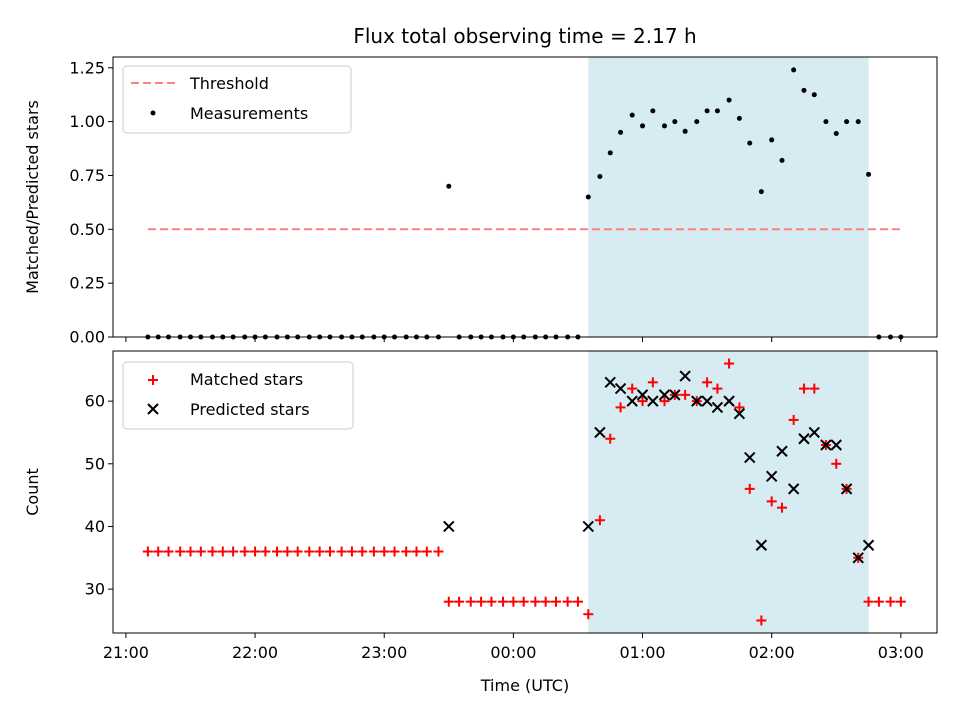 The width and height of the screenshot is (960, 720). I want to click on x-tick-label: 03:00, so click(901, 652).